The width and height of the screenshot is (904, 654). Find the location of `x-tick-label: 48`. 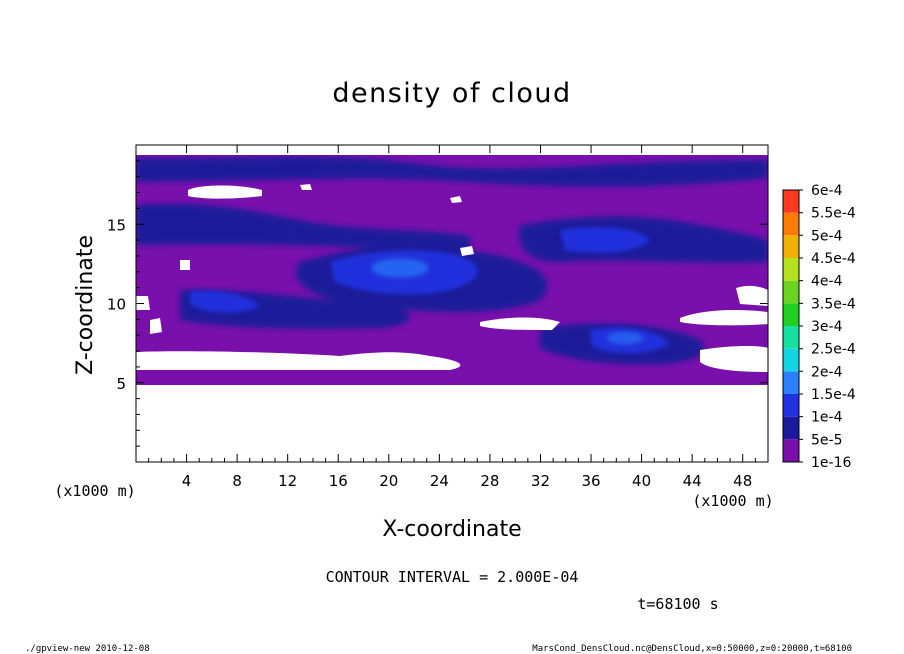

x-tick-label: 48 is located at coordinates (742, 481).